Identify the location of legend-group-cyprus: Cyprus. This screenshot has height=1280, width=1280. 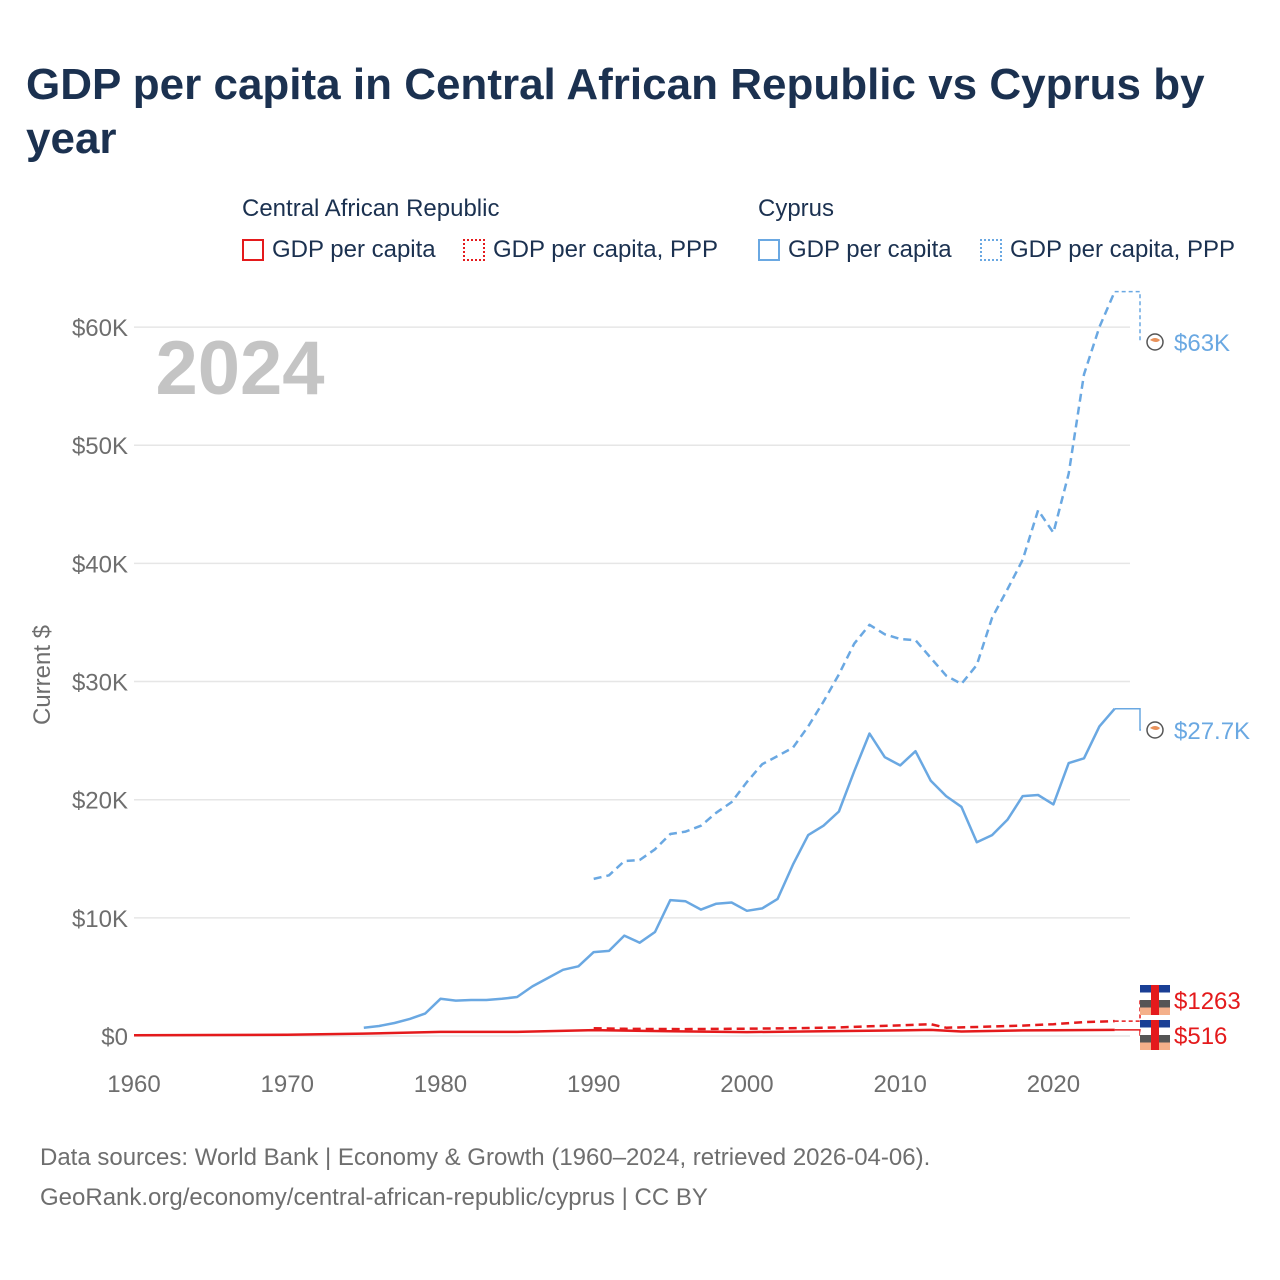
(796, 208).